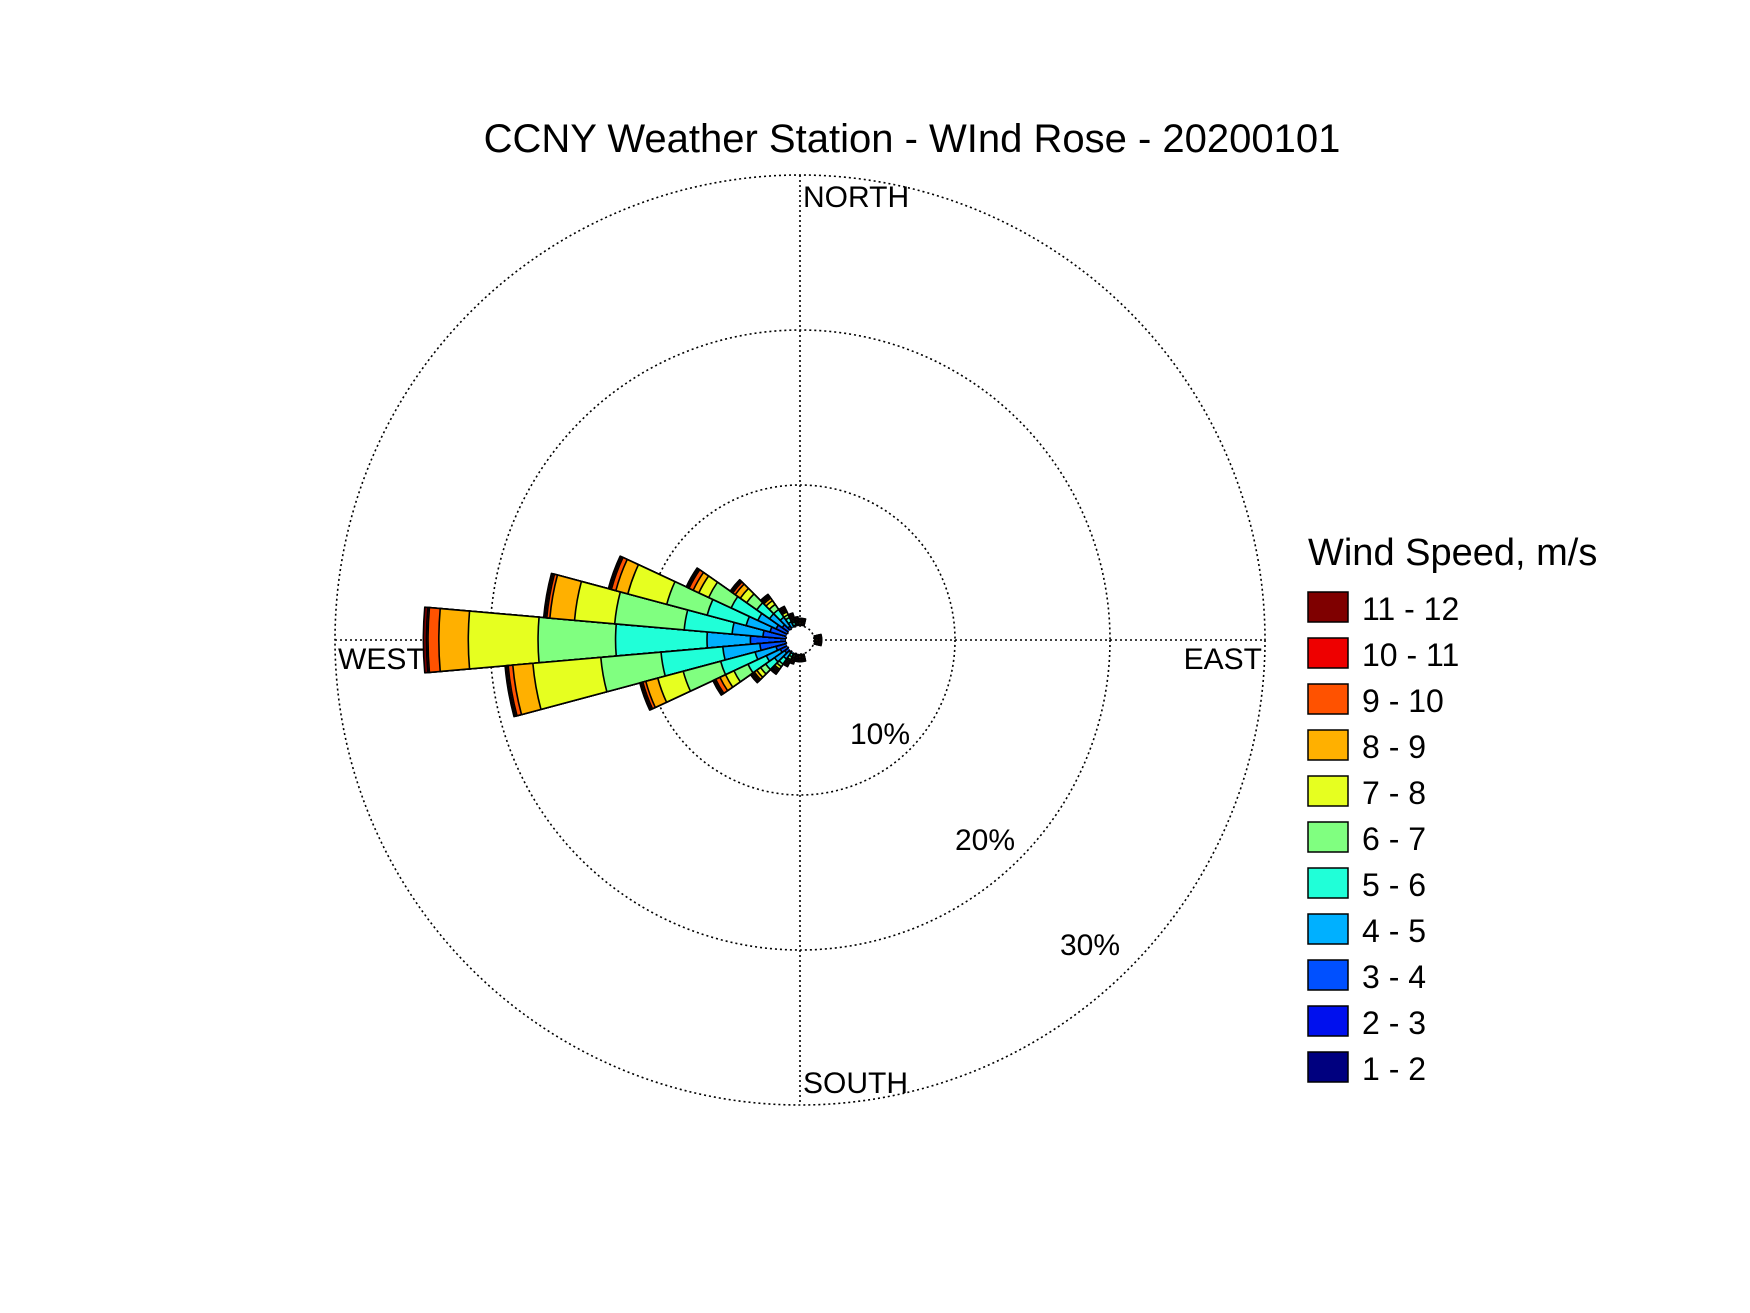 The image size is (1750, 1313). I want to click on legend-label-3-4: 3 - 4, so click(1394, 977).